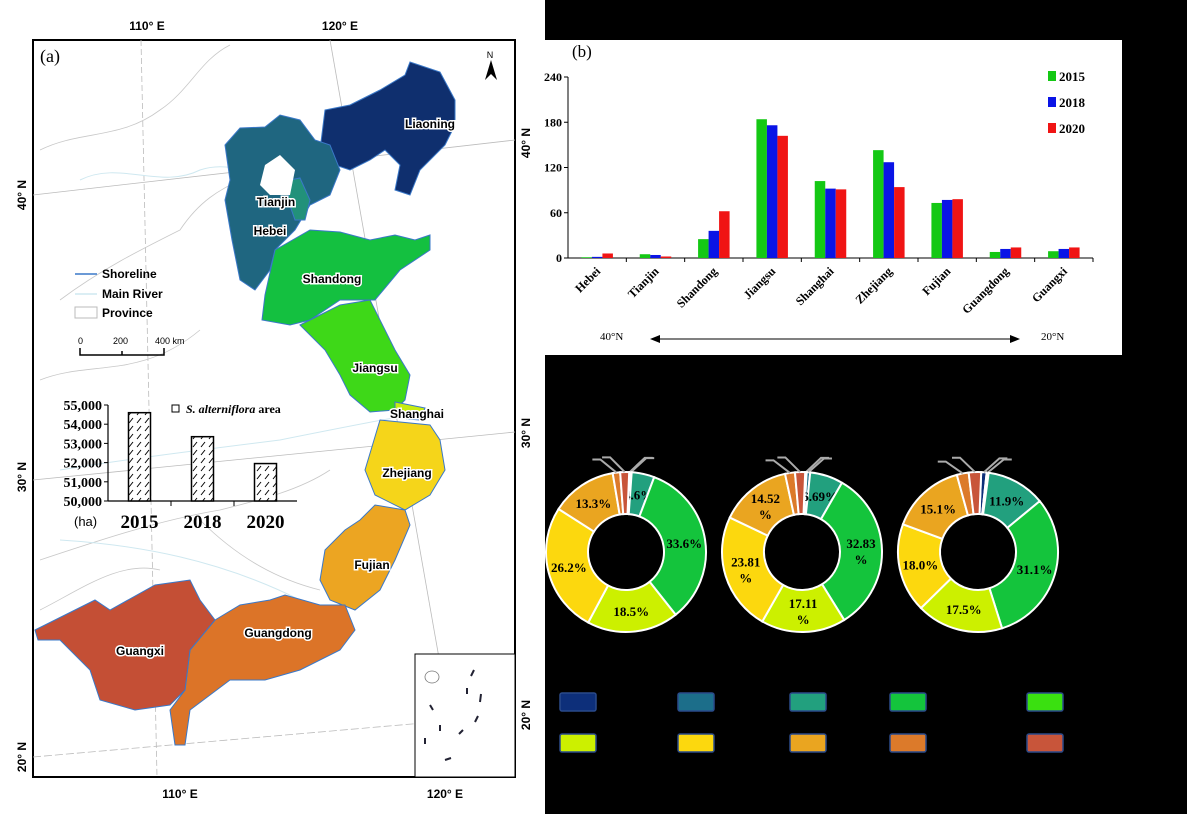 This screenshot has width=1187, height=814. What do you see at coordinates (85, 521) in the screenshot?
I see `inset-ylabel: (ha)` at bounding box center [85, 521].